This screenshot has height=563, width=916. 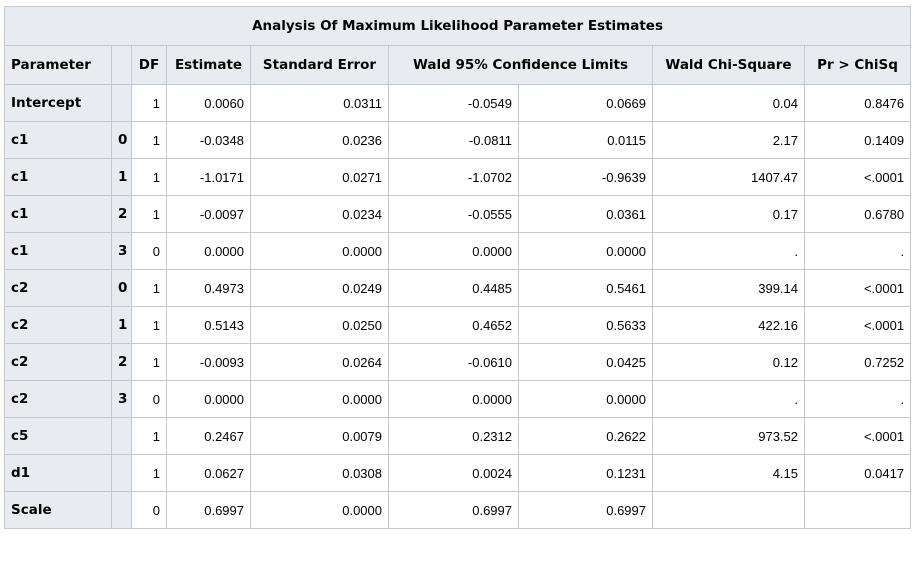 I want to click on cell-parameter: c5, so click(x=58, y=436).